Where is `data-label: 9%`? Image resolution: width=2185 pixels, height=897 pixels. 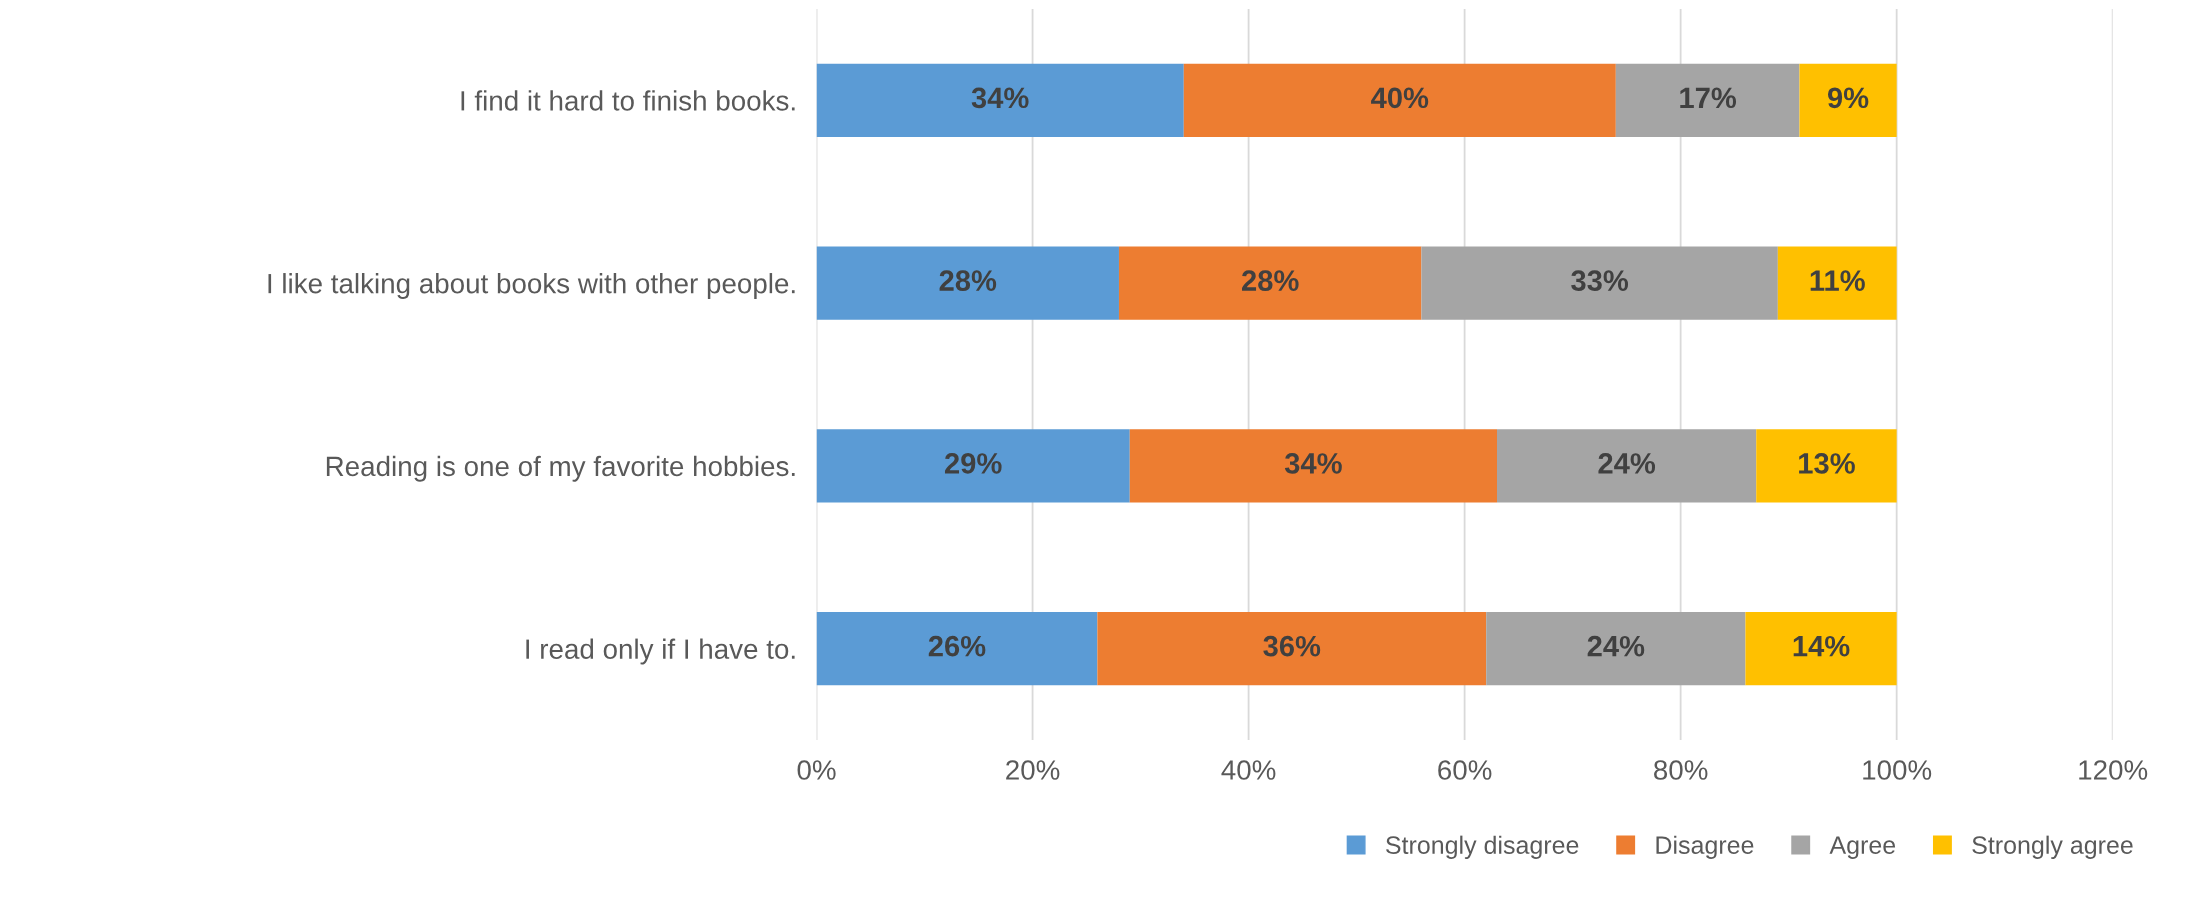
data-label: 9% is located at coordinates (1848, 98).